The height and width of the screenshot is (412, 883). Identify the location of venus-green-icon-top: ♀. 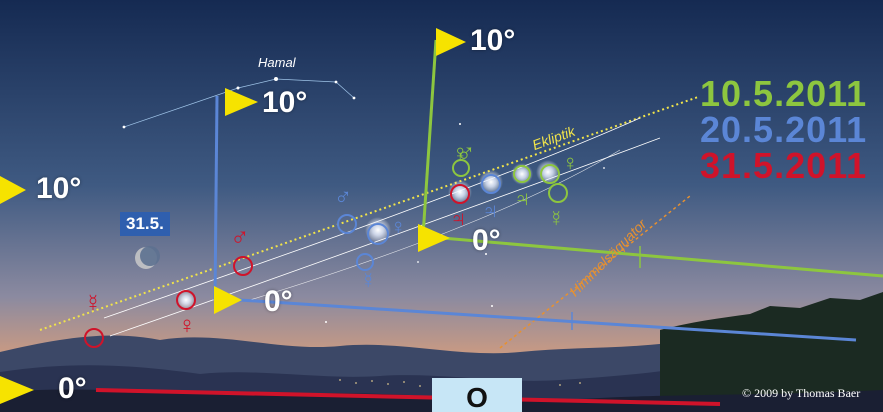
(460, 152).